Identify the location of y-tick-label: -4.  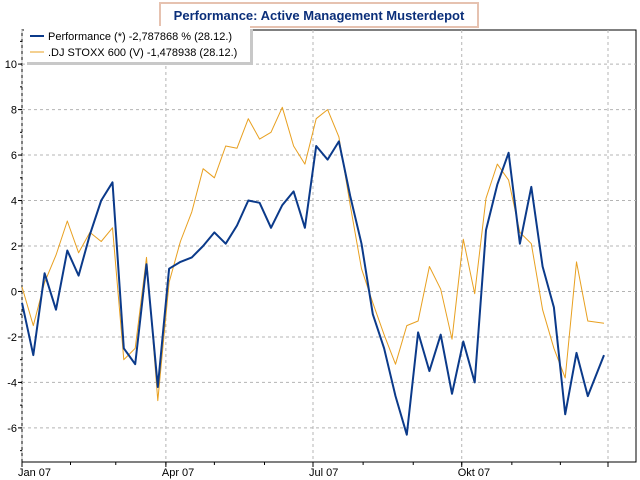
(12, 383).